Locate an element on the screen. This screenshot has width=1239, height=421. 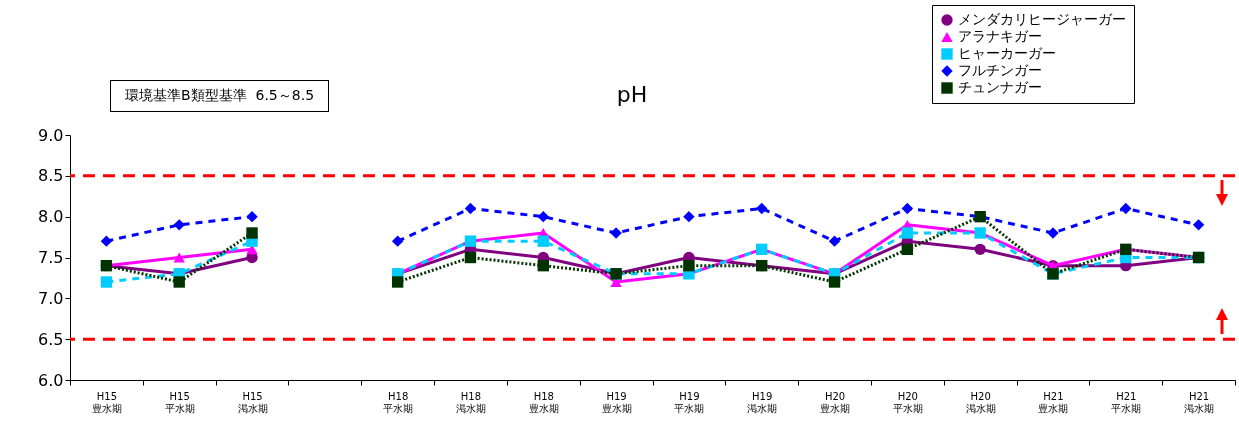
x-tick-label: H19 平水期 is located at coordinates (689, 402).